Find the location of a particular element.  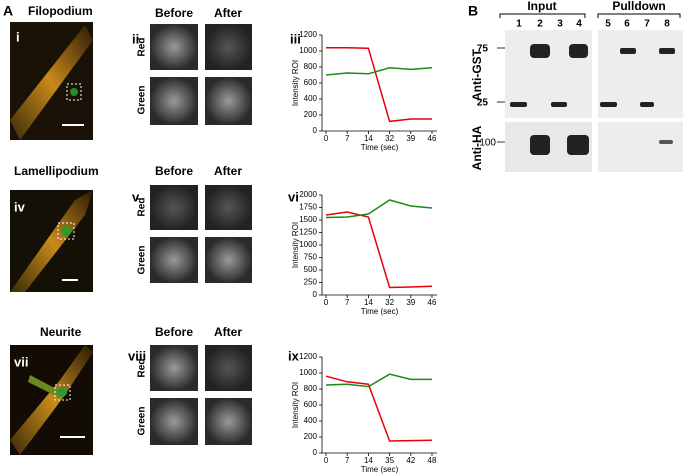

western-blot is located at coordinates (590, 92).